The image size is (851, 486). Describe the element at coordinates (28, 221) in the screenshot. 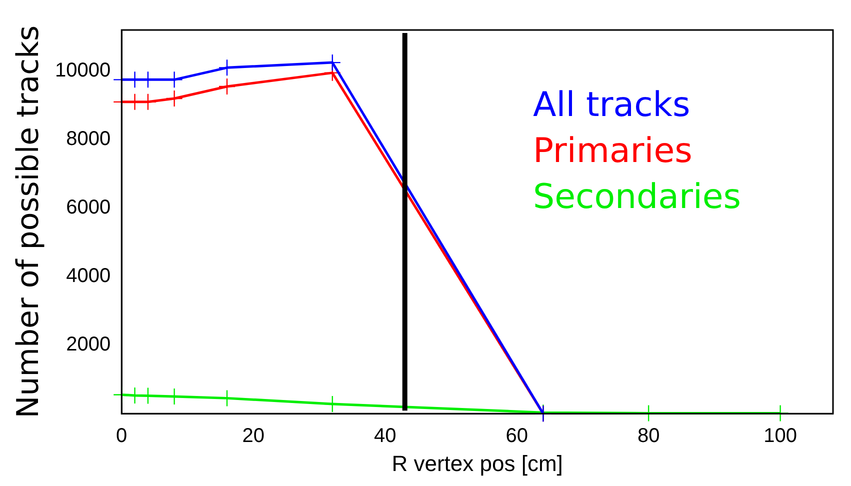

I see `y-axis-title: Number of possible tracks` at that location.